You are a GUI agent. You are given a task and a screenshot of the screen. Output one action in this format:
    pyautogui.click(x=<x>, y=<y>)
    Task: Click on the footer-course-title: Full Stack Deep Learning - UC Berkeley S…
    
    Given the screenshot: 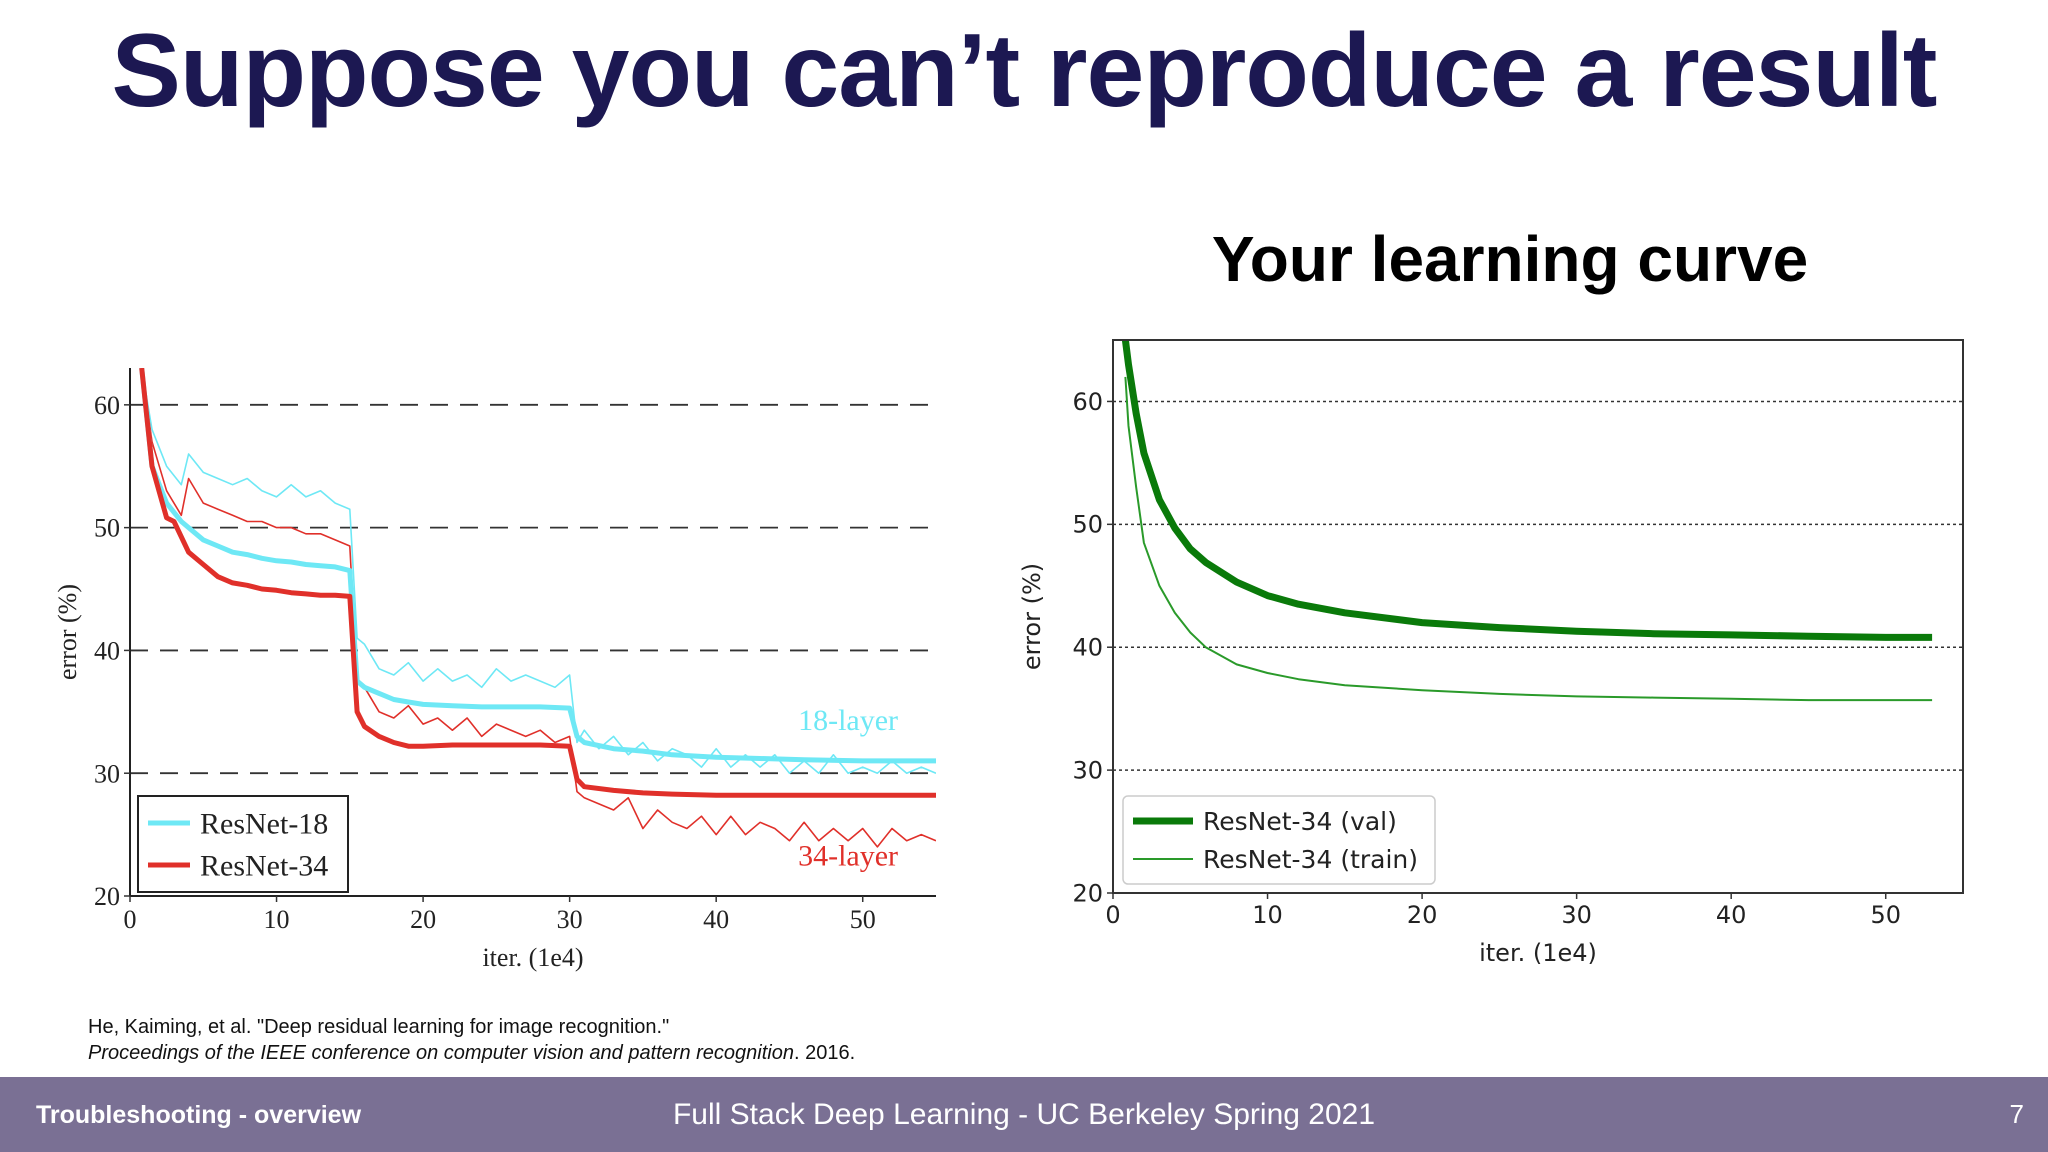 What is the action you would take?
    pyautogui.click(x=1024, y=1114)
    